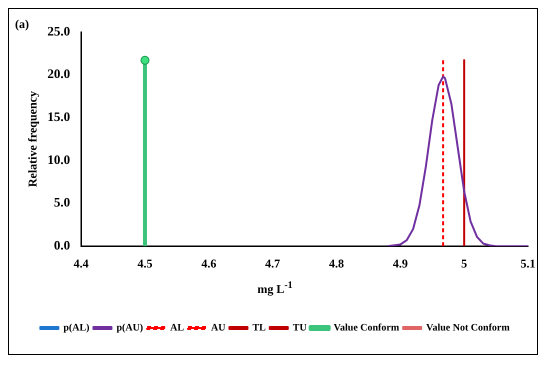 Image resolution: width=550 pixels, height=365 pixels. Describe the element at coordinates (367, 328) in the screenshot. I see `legend-label: Value Conform` at that location.